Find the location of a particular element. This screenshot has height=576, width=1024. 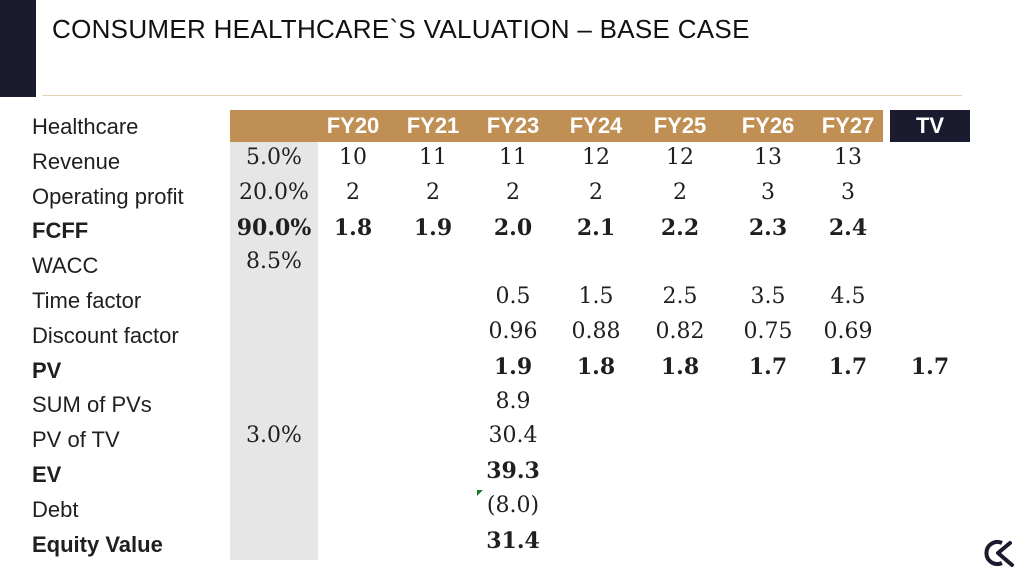

table-cell: 3.5 is located at coordinates (768, 297).